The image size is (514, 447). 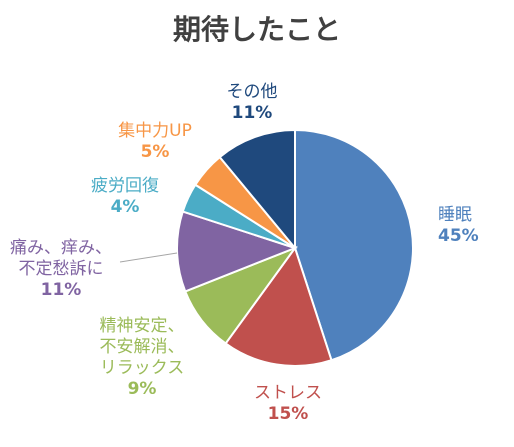 I want to click on slice-label-name: リラックス, so click(x=142, y=368).